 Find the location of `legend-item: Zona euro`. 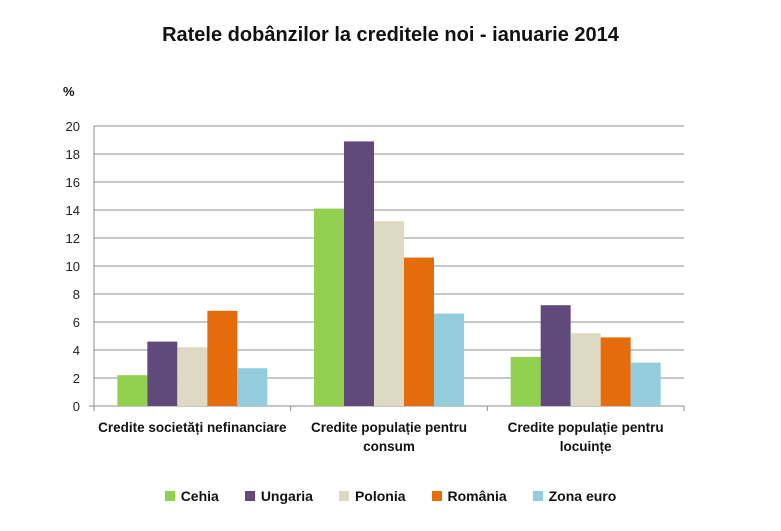

legend-item: Zona euro is located at coordinates (574, 496).